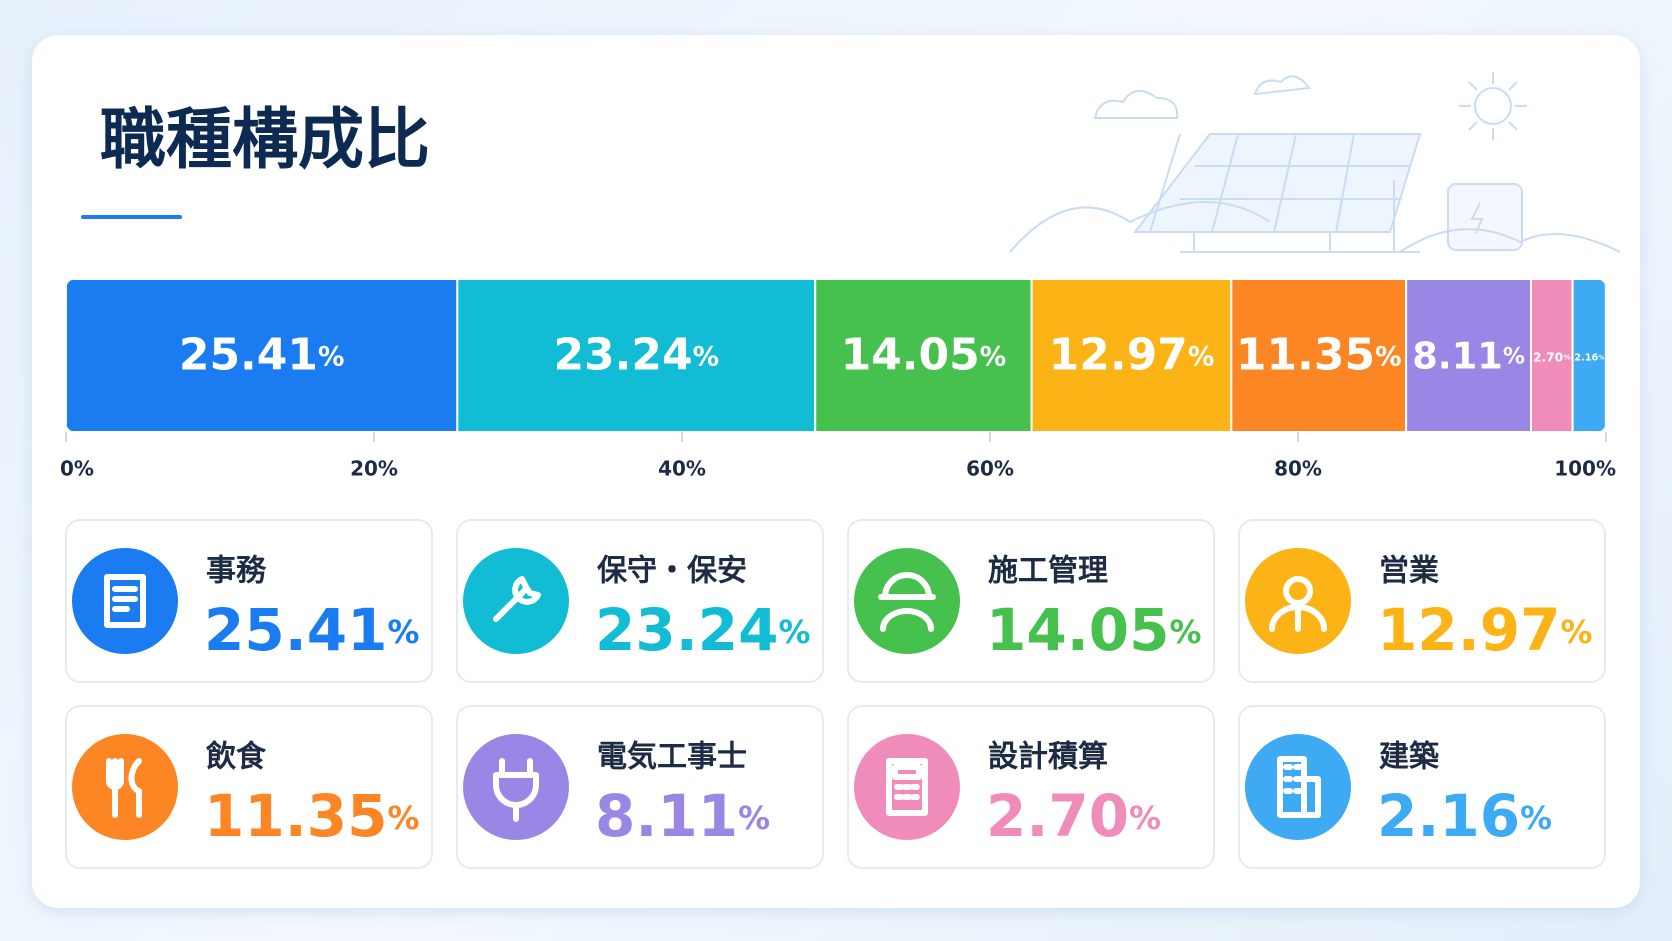  Describe the element at coordinates (1409, 571) in the screenshot. I see `card-name: 営業` at that location.